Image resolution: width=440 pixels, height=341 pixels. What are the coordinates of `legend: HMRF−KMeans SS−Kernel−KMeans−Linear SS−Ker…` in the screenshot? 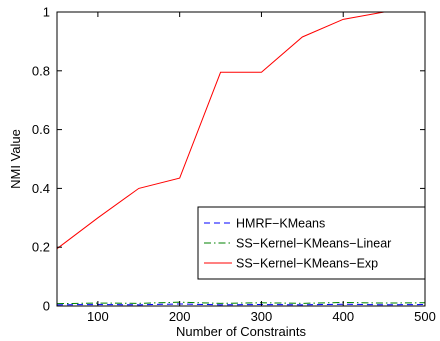 It's located at (311, 243).